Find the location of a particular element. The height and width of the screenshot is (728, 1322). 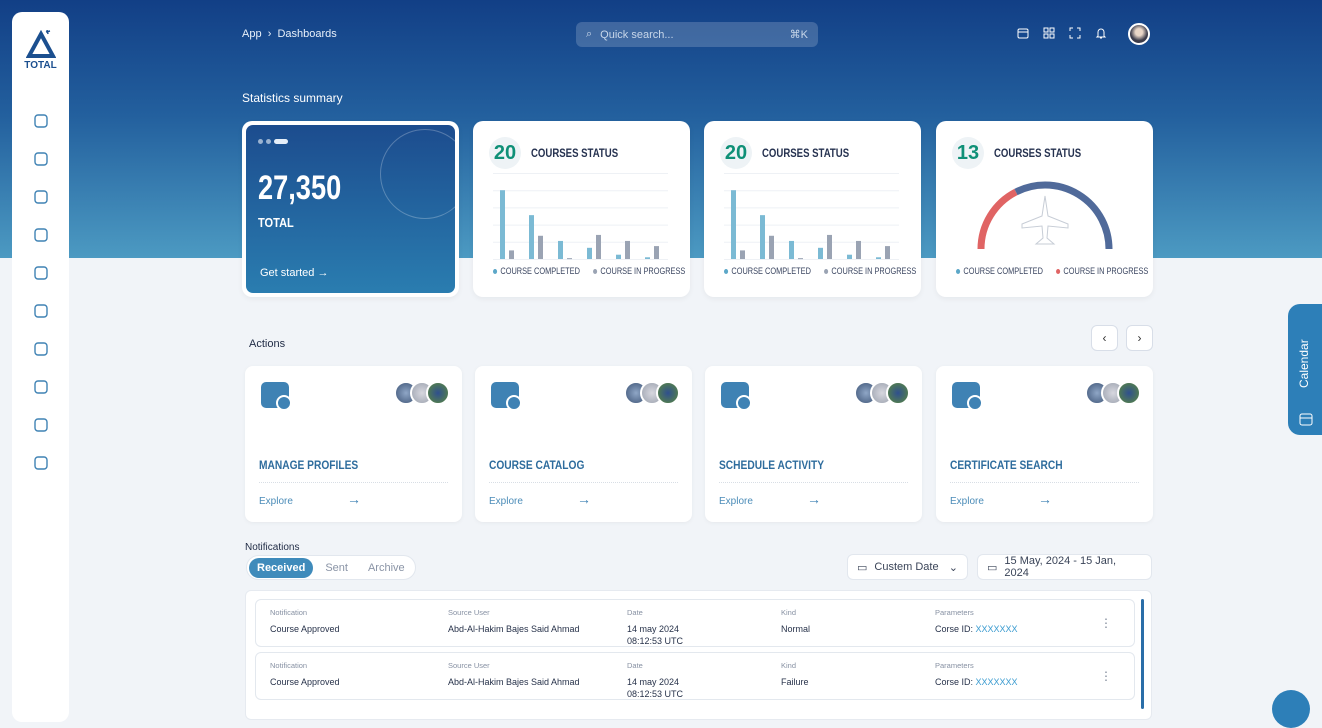

calendar-icon is located at coordinates (1023, 33).